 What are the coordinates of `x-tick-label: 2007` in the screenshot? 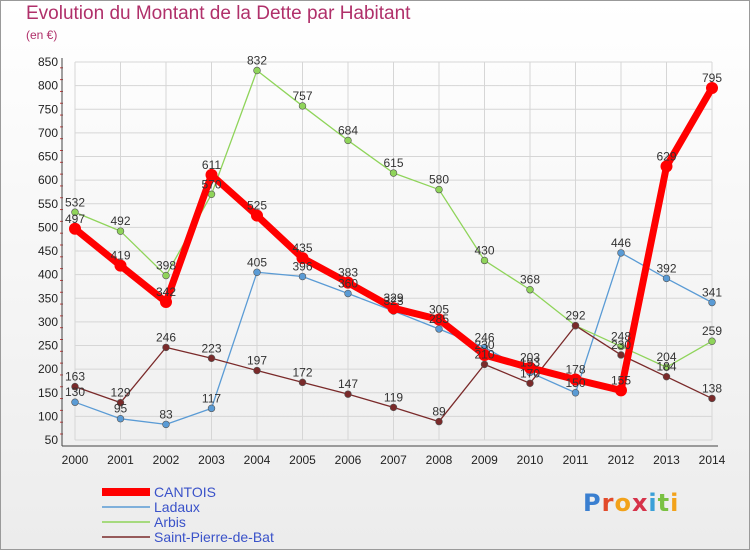 It's located at (393, 460).